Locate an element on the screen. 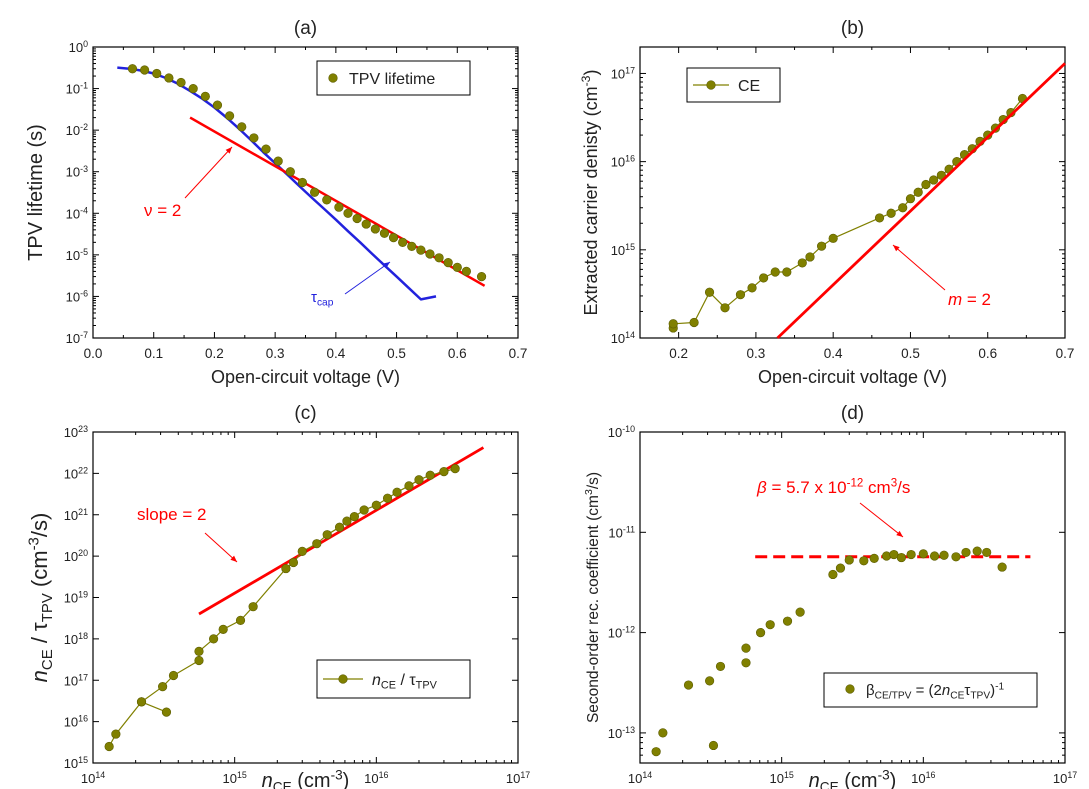  tick-label: 10¹⁷ is located at coordinates (518, 778).